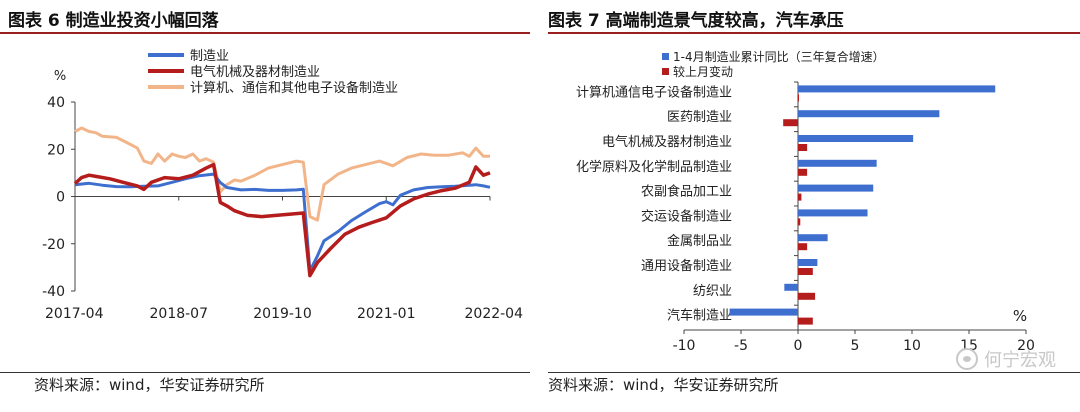  What do you see at coordinates (699, 241) in the screenshot?
I see `category-label: 金属制品业` at bounding box center [699, 241].